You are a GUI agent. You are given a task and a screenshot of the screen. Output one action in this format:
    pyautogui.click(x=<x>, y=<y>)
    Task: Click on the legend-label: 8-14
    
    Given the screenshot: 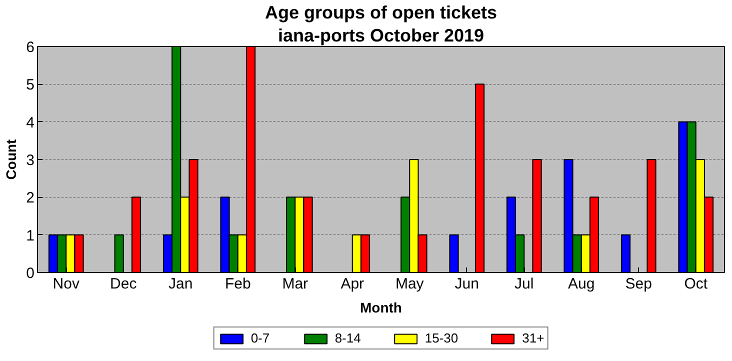 What is the action you would take?
    pyautogui.click(x=347, y=338)
    